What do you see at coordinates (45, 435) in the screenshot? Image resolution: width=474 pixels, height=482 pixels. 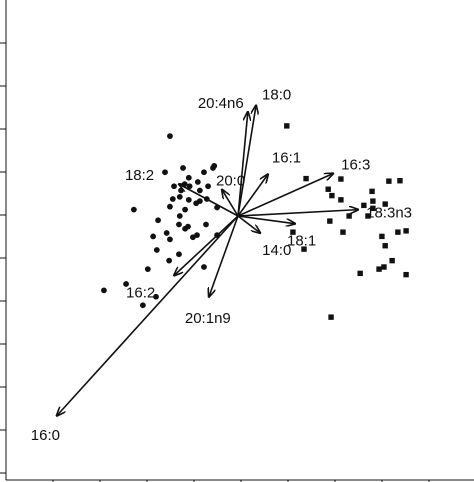 I see `vector-16-0-label: 16:0` at bounding box center [45, 435].